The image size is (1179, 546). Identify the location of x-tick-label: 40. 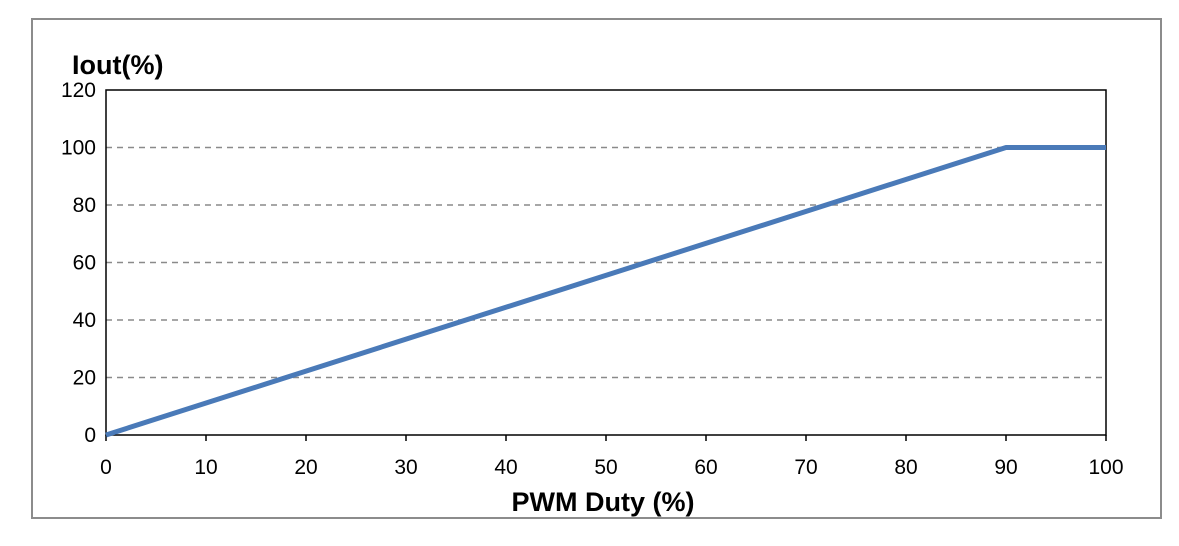
(505, 467).